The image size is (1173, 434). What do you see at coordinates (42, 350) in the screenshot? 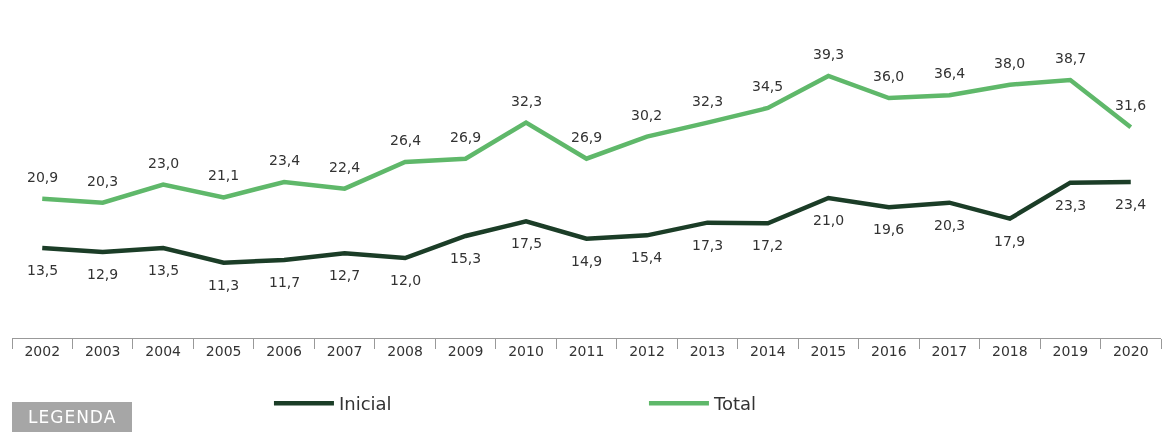
I see `x-tick-label: 2002` at bounding box center [42, 350].